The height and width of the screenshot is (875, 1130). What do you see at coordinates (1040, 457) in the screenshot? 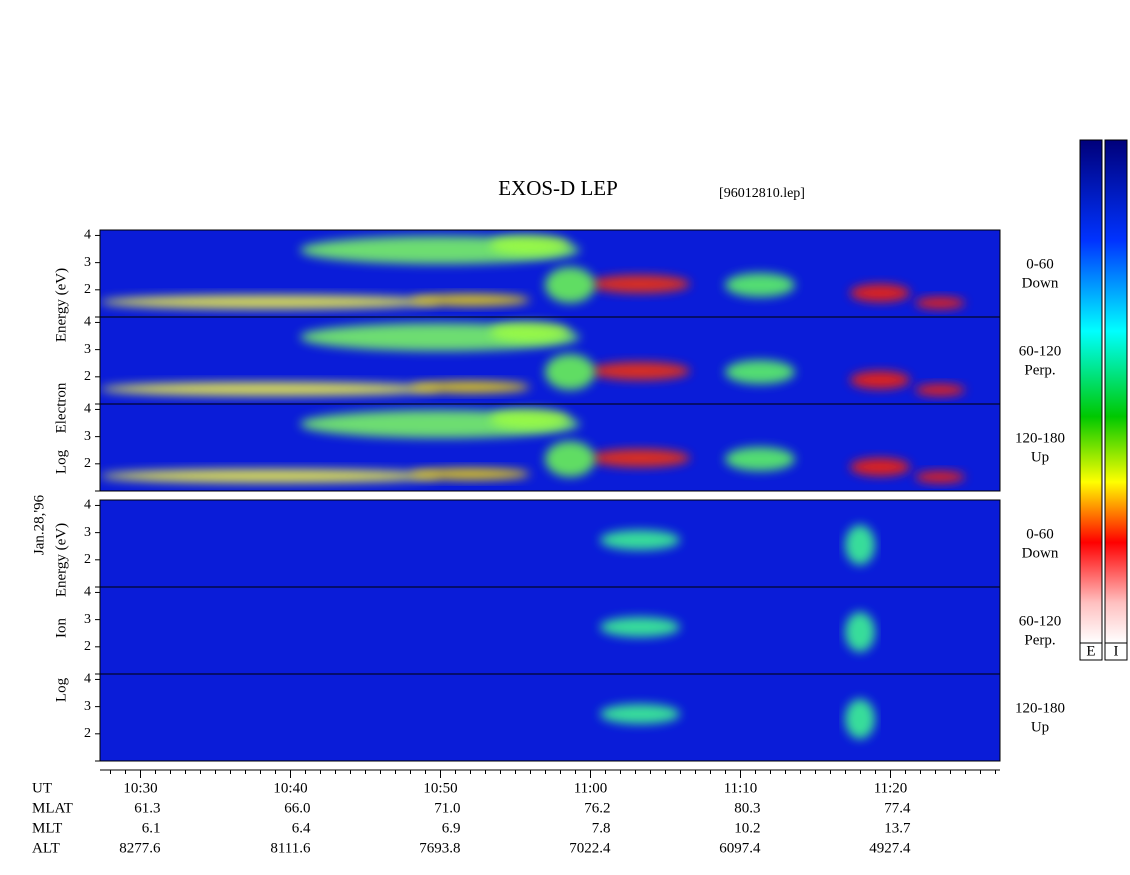
I see `panel-label: Up` at bounding box center [1040, 457].